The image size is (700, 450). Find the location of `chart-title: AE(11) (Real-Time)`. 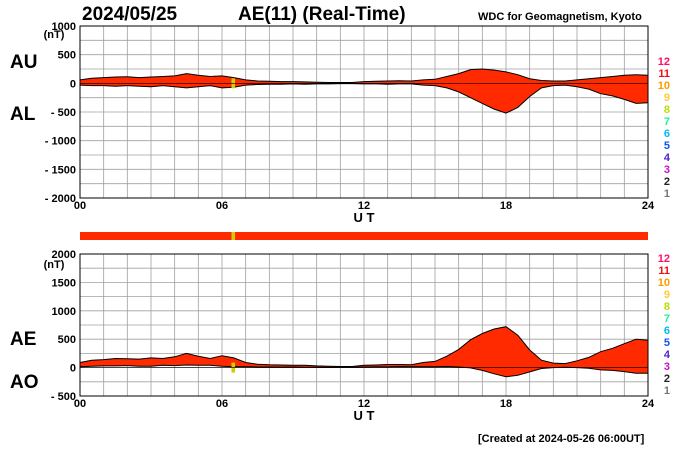

chart-title: AE(11) (Real-Time) is located at coordinates (322, 14).